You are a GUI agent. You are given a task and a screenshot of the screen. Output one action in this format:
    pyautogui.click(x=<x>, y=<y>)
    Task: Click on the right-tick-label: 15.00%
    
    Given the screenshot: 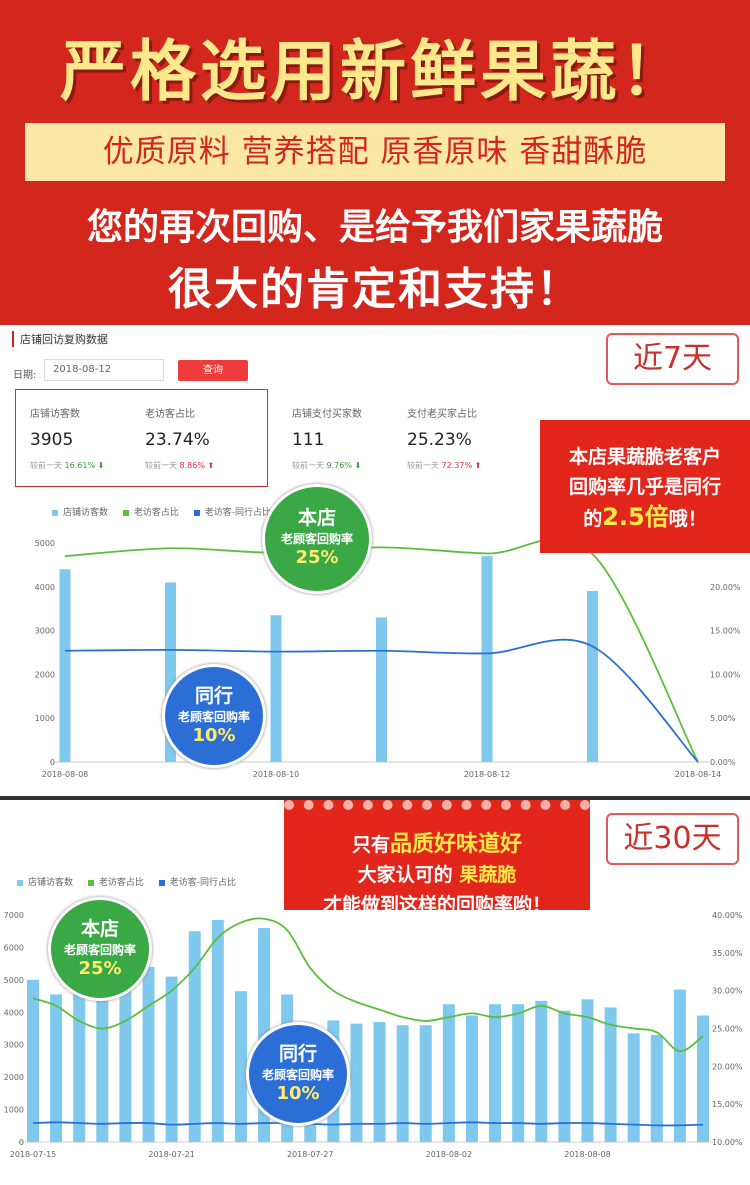 What is the action you would take?
    pyautogui.click(x=727, y=1104)
    